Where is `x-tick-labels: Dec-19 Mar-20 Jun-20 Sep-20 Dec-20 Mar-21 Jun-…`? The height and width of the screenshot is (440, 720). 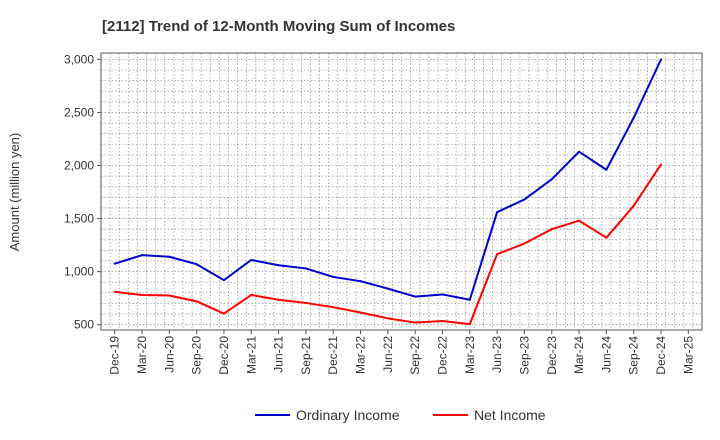
x-tick-labels: Dec-19 Mar-20 Jun-20 Sep-20 Dec-20 Mar-21 Jun-… is located at coordinates (401, 352).